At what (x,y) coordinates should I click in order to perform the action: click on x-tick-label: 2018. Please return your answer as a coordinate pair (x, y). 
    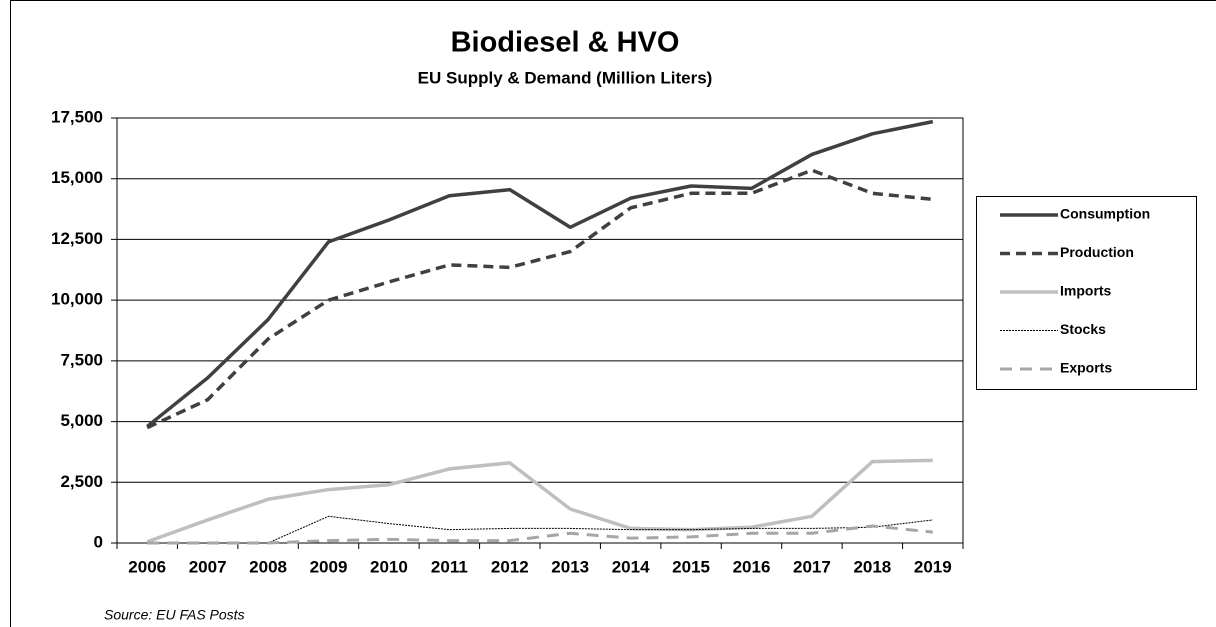
    Looking at the image, I should click on (872, 566).